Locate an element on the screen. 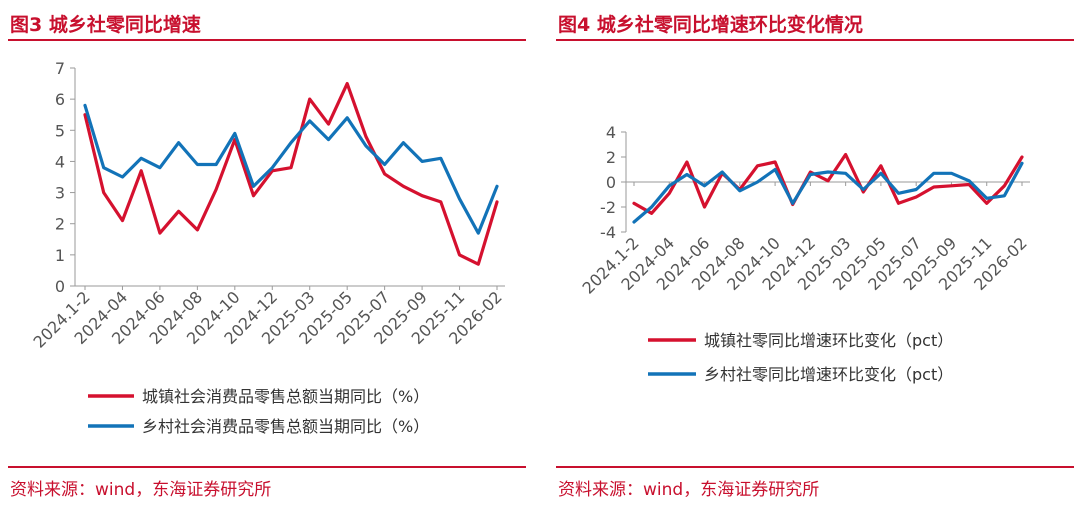 Image resolution: width=1080 pixels, height=510 pixels. fig3-legend-label-rural: 乡村社会消费品零售总额当期同比（%） is located at coordinates (285, 426).